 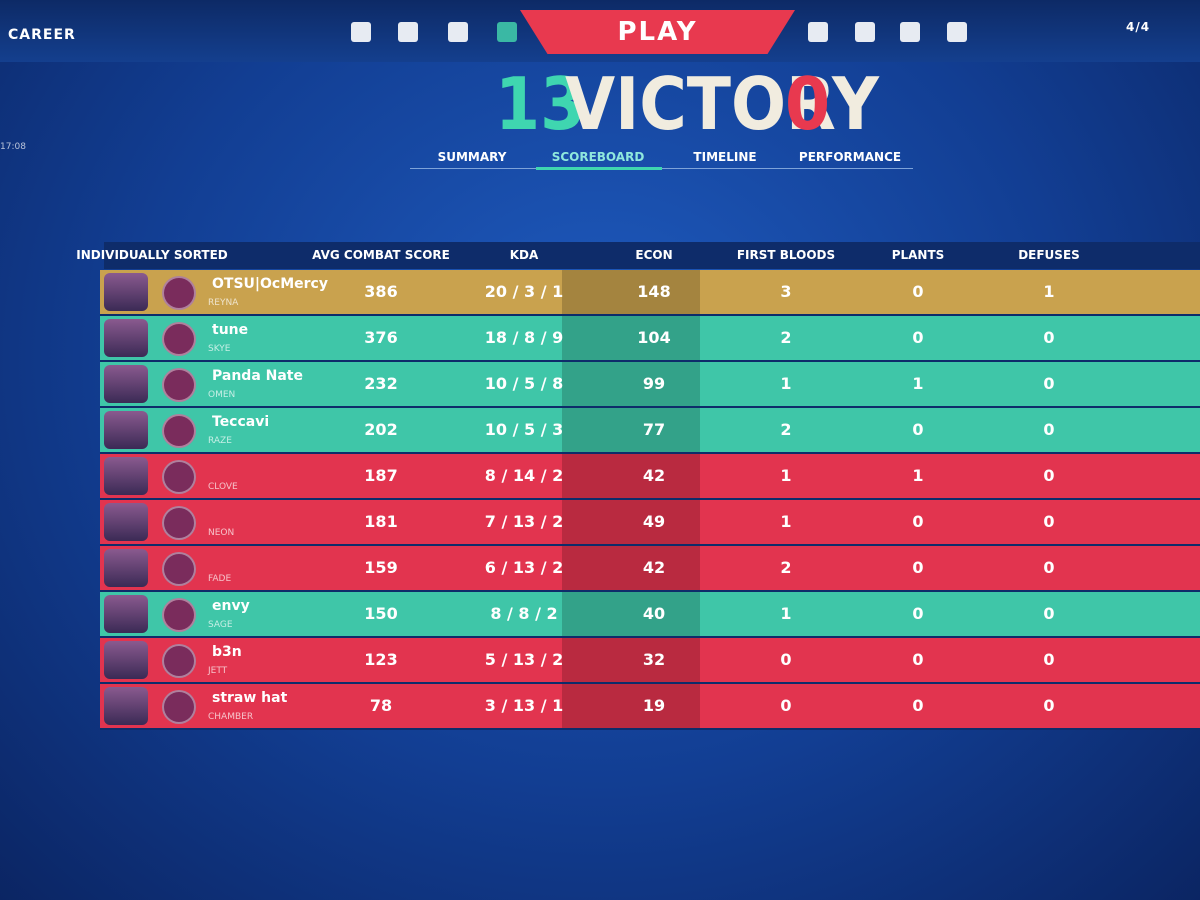 What do you see at coordinates (458, 32) in the screenshot?
I see `agents-icon` at bounding box center [458, 32].